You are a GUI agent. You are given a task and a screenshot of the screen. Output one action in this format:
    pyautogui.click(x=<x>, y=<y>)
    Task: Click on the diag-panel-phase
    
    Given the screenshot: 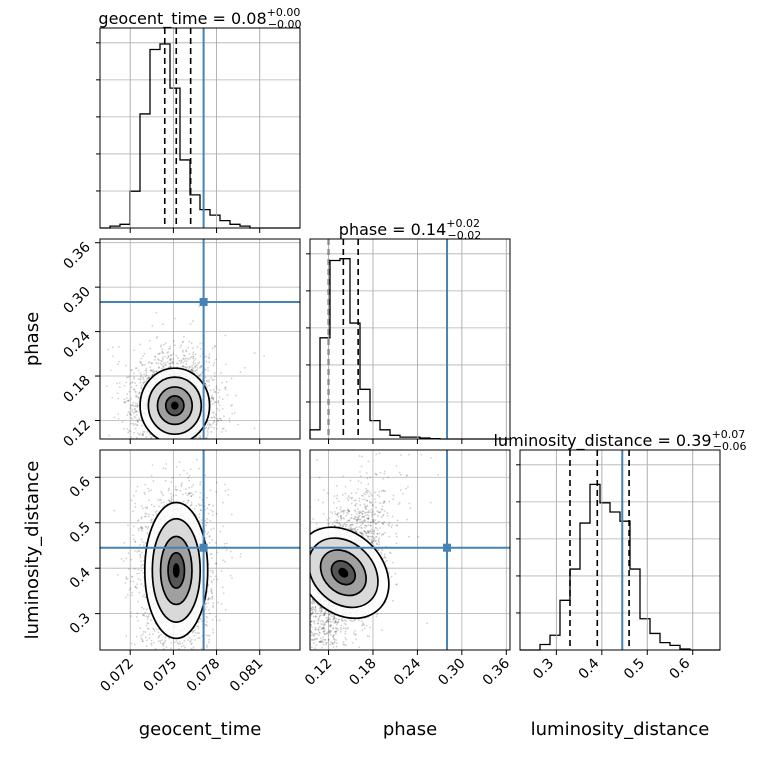 What is the action you would take?
    pyautogui.click(x=408, y=341)
    